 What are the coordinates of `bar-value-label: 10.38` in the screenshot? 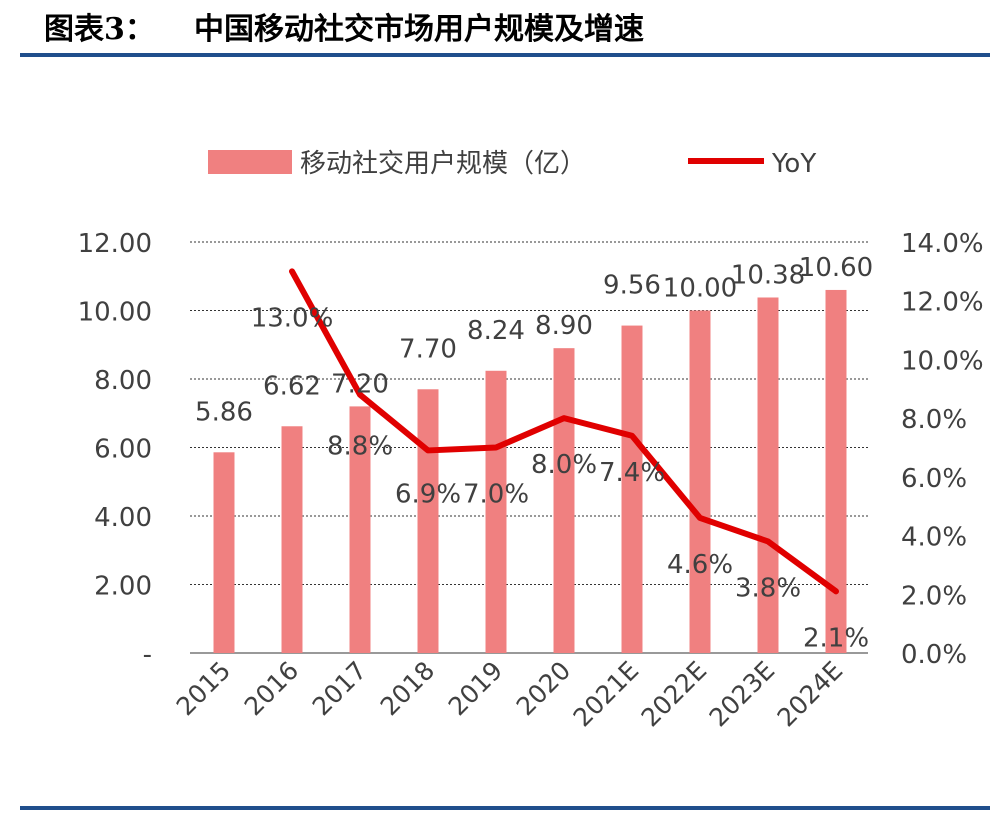 It's located at (768, 275).